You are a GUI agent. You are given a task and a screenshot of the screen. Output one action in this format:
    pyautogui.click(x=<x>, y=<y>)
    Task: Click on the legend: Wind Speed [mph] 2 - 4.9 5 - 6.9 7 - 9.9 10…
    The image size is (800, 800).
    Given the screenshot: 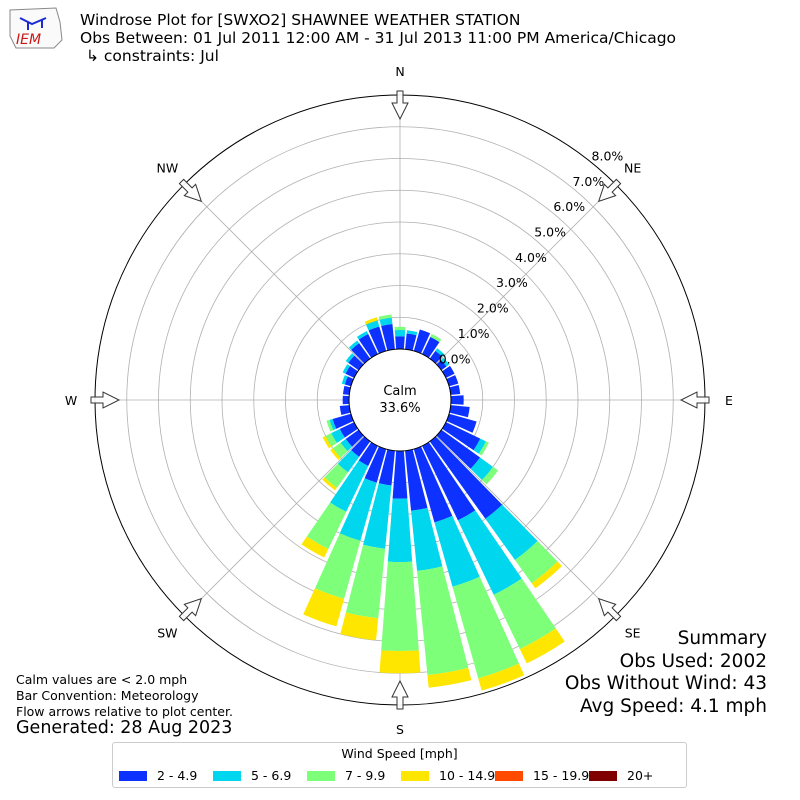 What is the action you would take?
    pyautogui.click(x=399, y=765)
    